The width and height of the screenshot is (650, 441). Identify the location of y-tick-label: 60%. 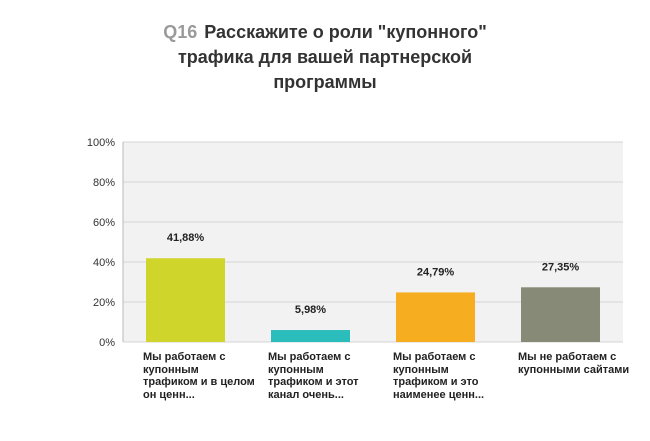
(104, 223).